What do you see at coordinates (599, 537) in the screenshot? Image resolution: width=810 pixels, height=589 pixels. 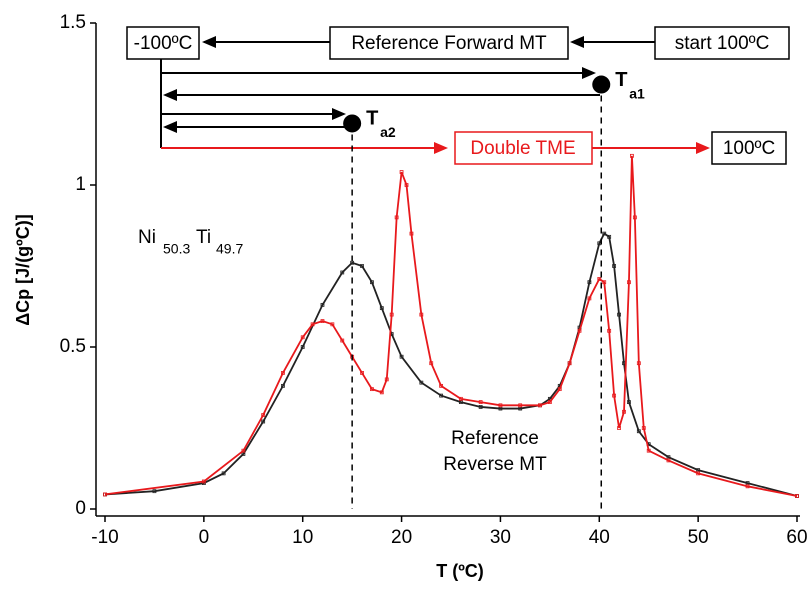 I see `x-tick-label: 40` at bounding box center [599, 537].